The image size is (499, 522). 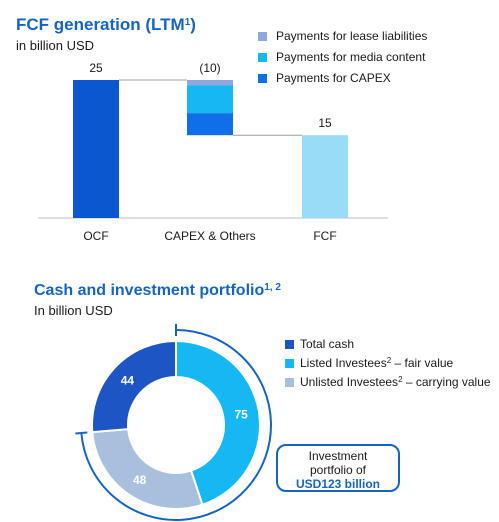 I want to click on bar-ocf, so click(x=96, y=149).